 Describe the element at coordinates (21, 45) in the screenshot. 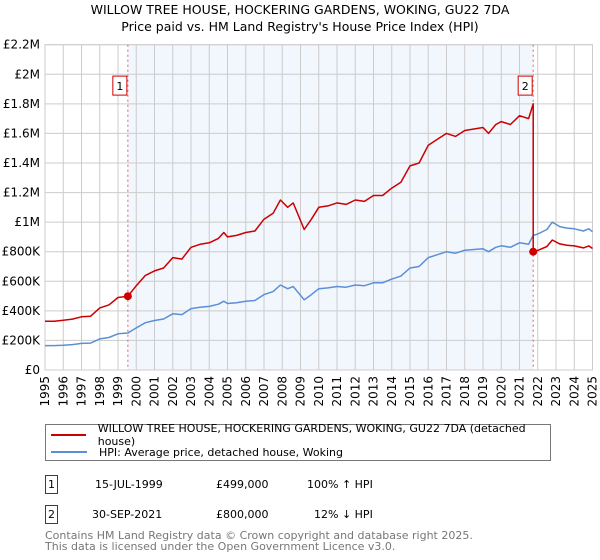

I see `y-tick-label: £2.2M` at that location.